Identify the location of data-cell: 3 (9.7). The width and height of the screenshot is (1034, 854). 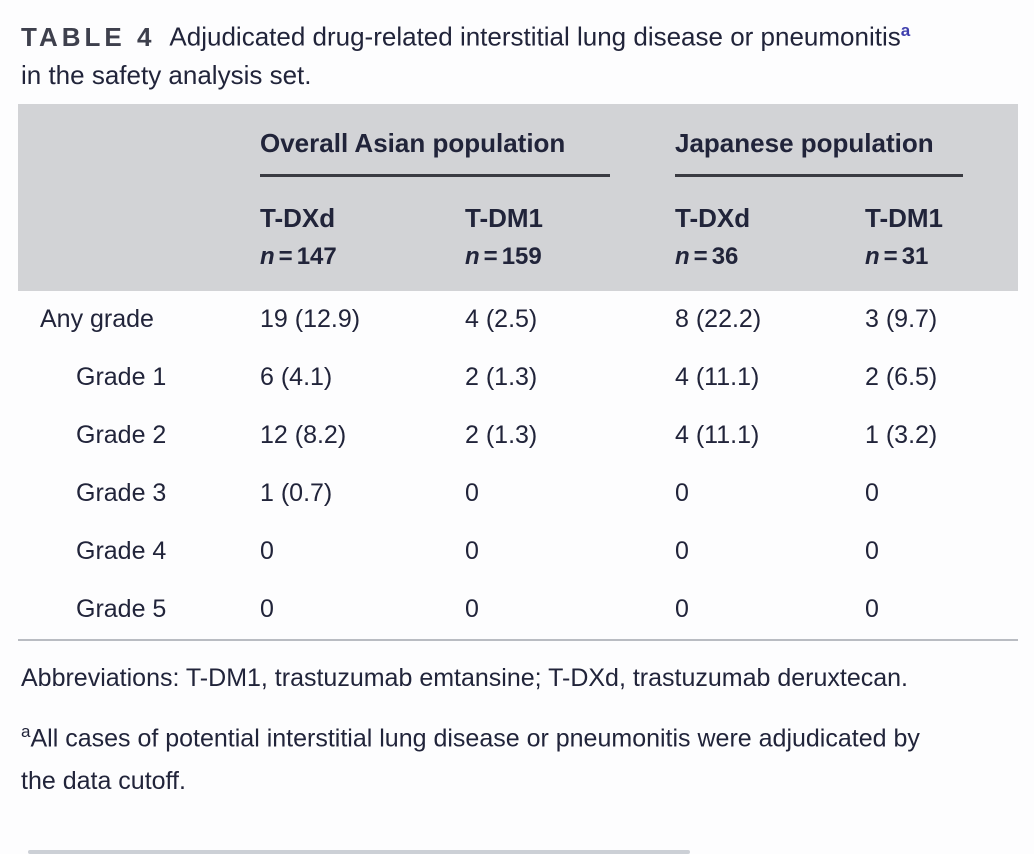
(901, 319).